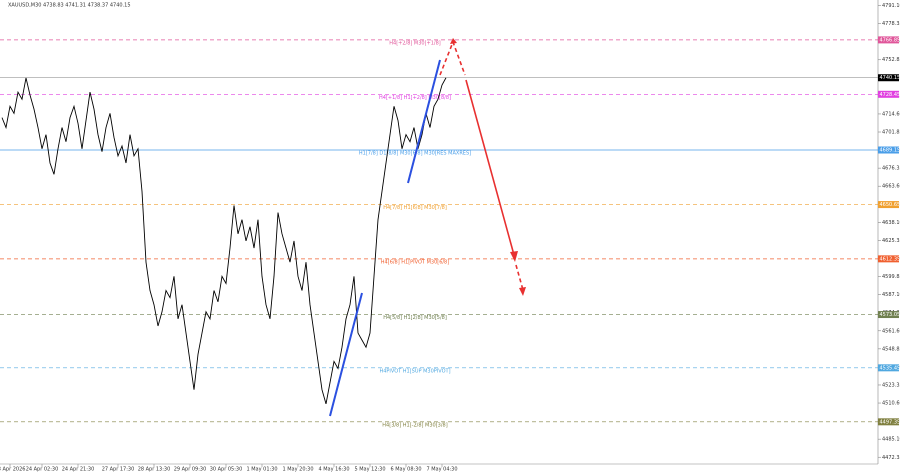 The width and height of the screenshot is (900, 474). I want to click on y-tick-label: 4472.35, so click(891, 458).